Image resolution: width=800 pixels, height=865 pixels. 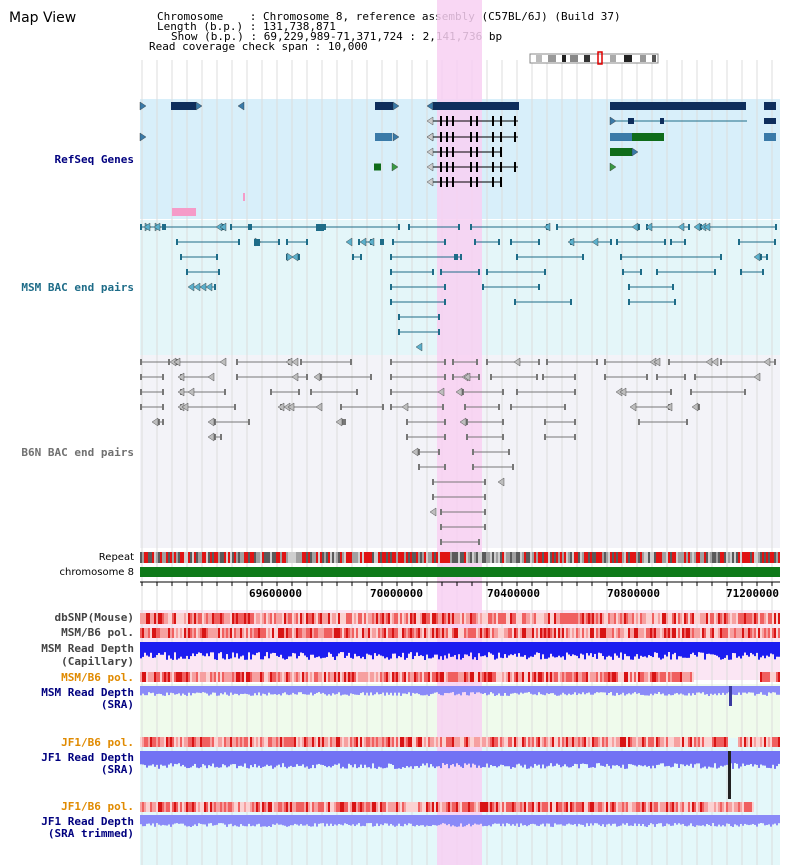 I want to click on msm-bac-end, so click(x=320, y=227).